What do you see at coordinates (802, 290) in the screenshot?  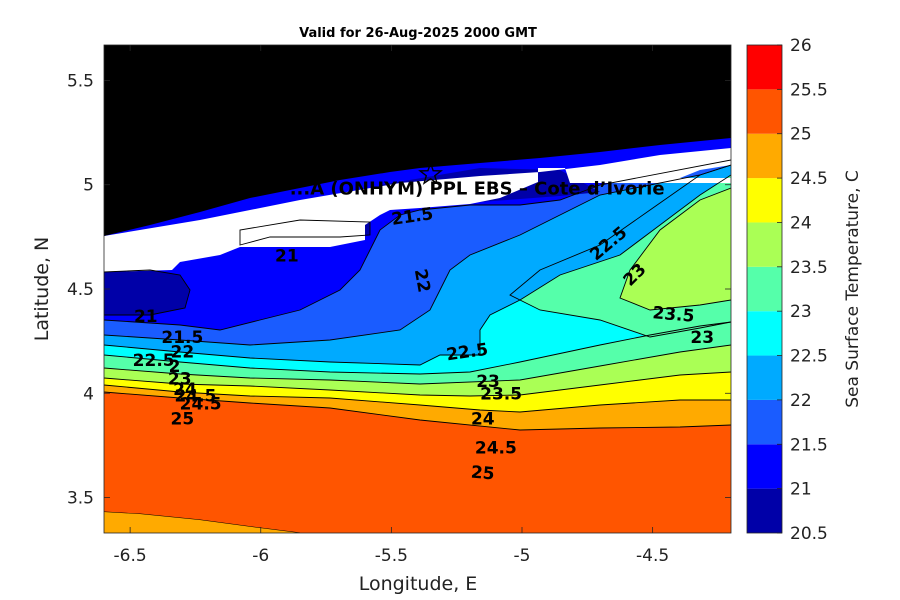 I see `colorbar-ticks: 20.5 21 21.5 22 22.5 23 23.5 24 24.5 25 25.5 26` at bounding box center [802, 290].